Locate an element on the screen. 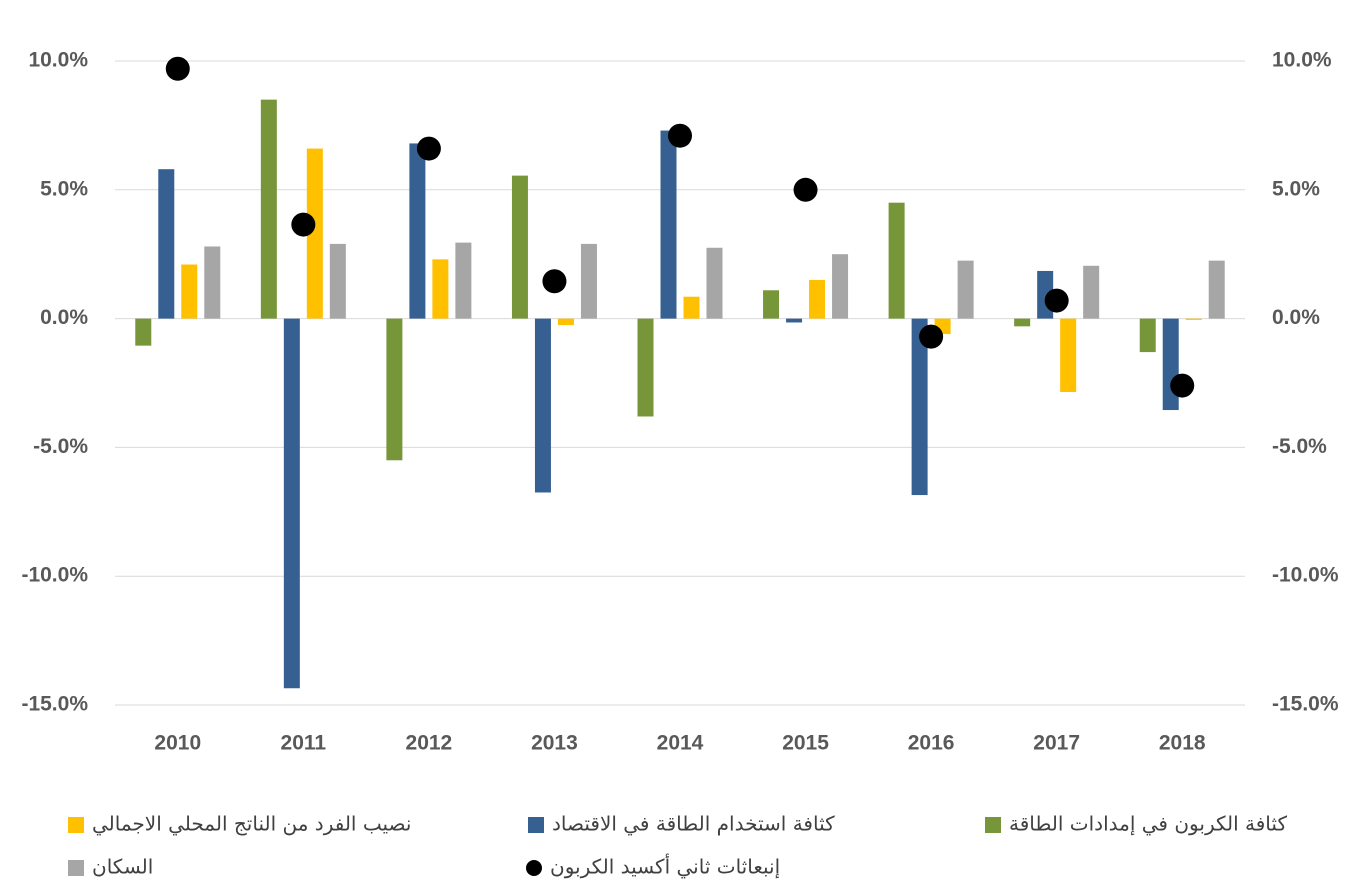  x-tick-label: 2011 is located at coordinates (304, 743).